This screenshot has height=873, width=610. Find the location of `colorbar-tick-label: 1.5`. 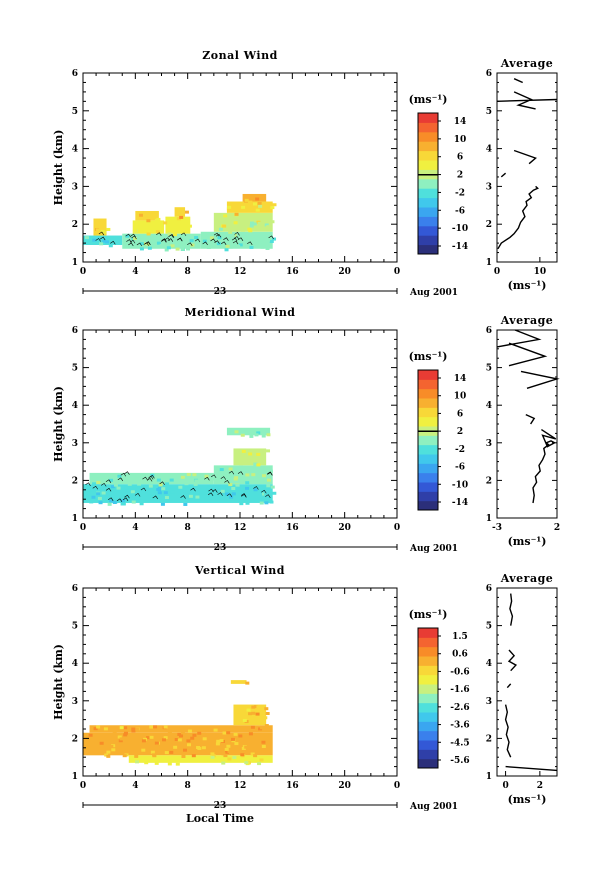

colorbar-tick-label: 1.5 is located at coordinates (460, 637).